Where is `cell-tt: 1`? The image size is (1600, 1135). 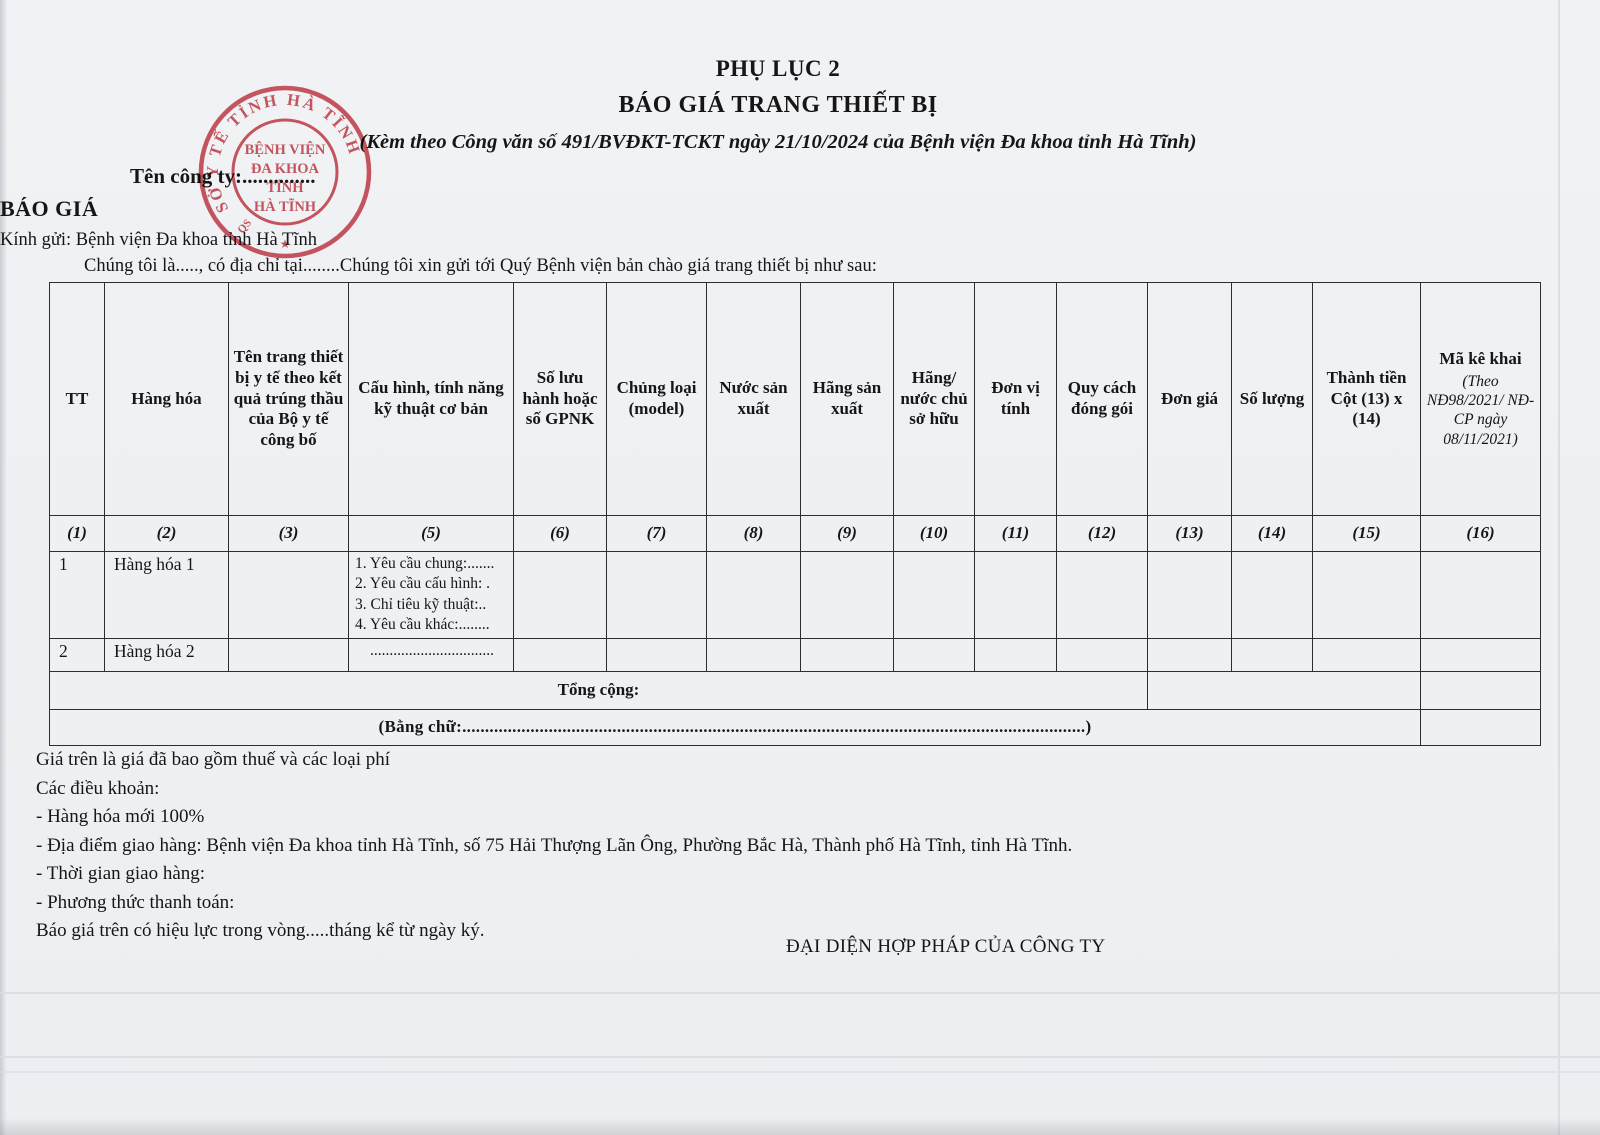
cell-tt: 1 is located at coordinates (77, 595).